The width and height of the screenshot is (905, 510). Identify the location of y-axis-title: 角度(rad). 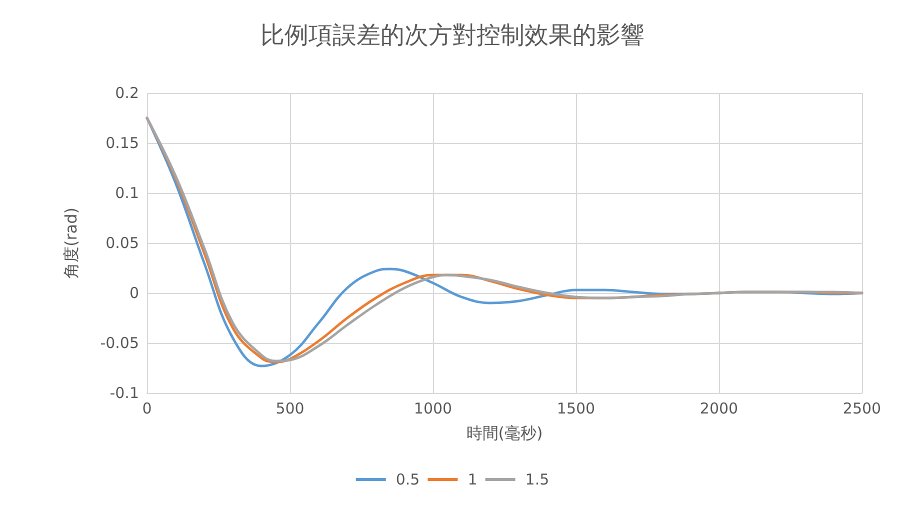
(71, 243).